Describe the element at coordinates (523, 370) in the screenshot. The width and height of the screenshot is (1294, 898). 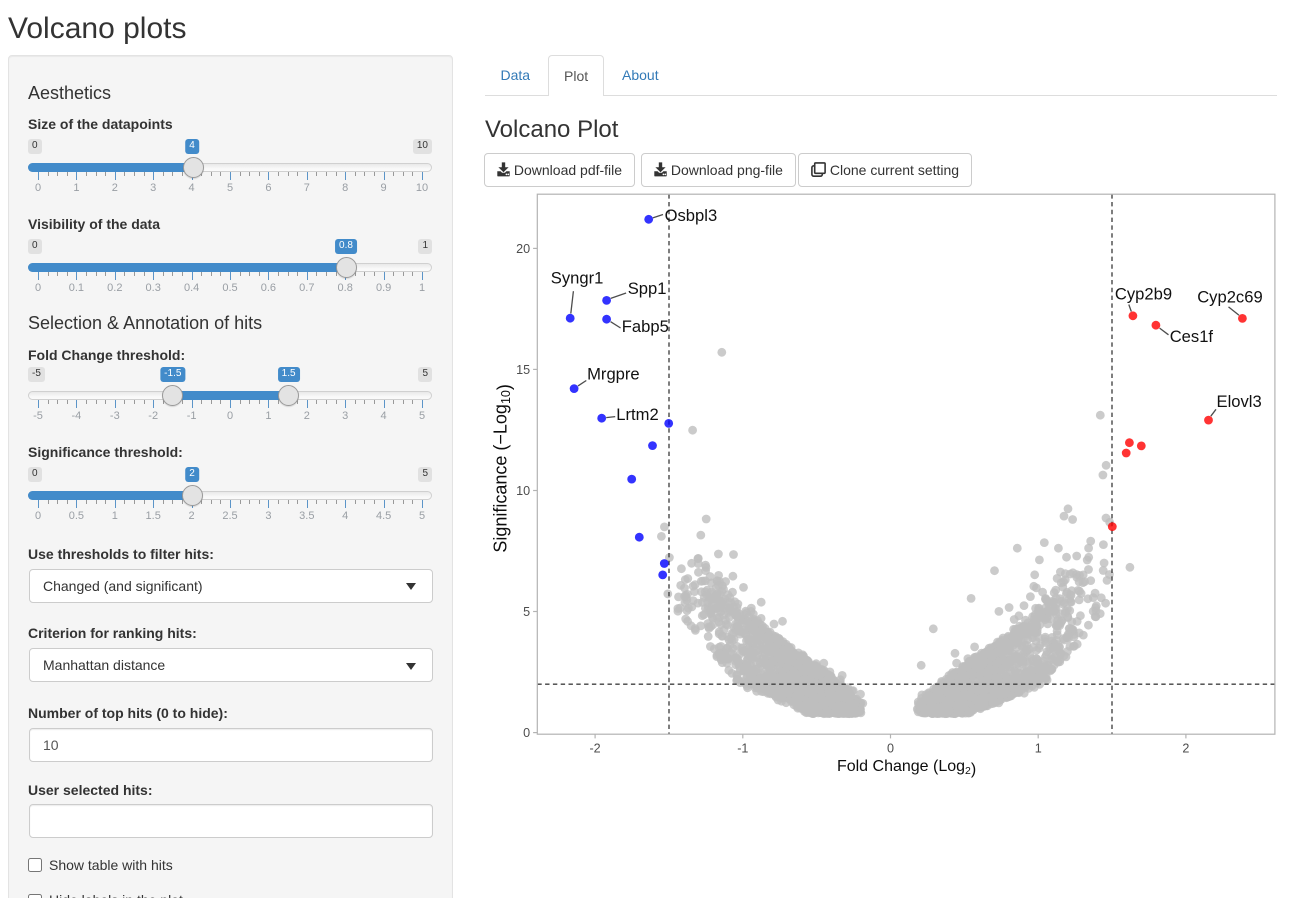
I see `svg-text: 15` at that location.